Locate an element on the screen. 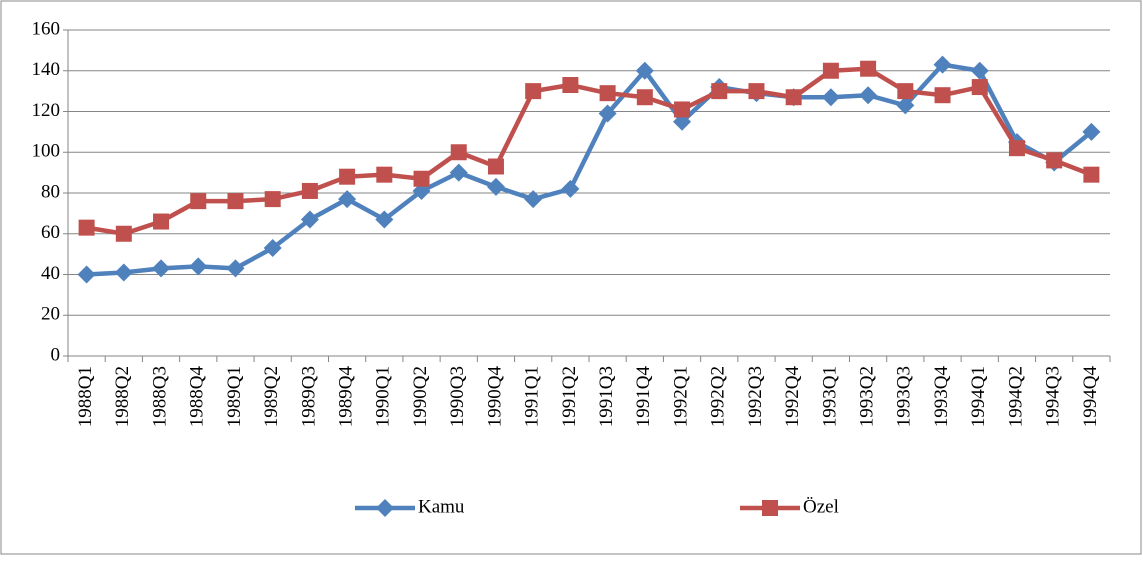  x-tick-label: 1989Q2 is located at coordinates (271, 396).